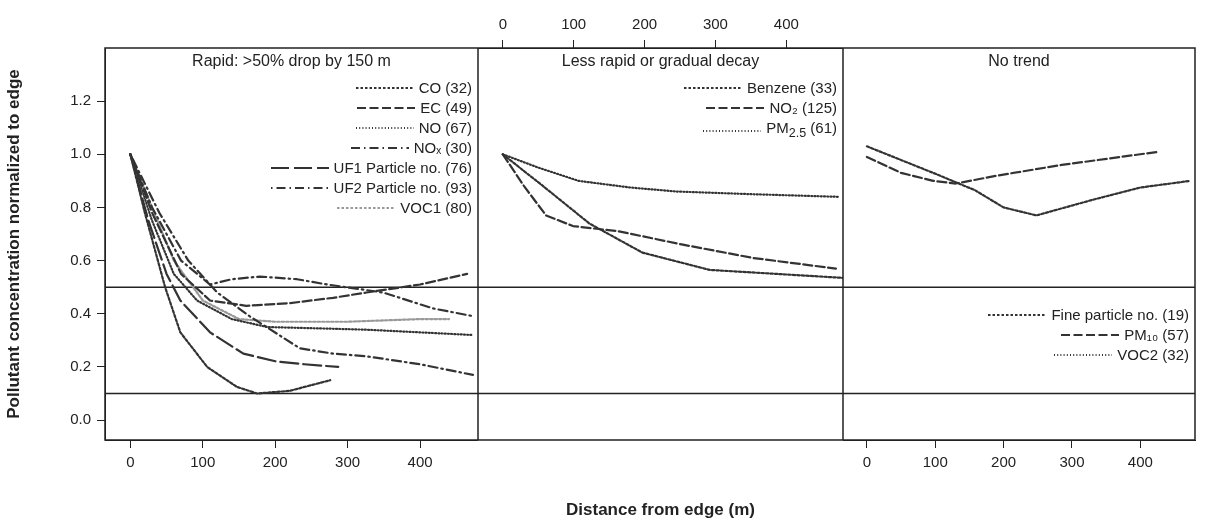 This screenshot has width=1205, height=524. Describe the element at coordinates (660, 510) in the screenshot. I see `x-axis-title: Distance from edge (m)` at that location.